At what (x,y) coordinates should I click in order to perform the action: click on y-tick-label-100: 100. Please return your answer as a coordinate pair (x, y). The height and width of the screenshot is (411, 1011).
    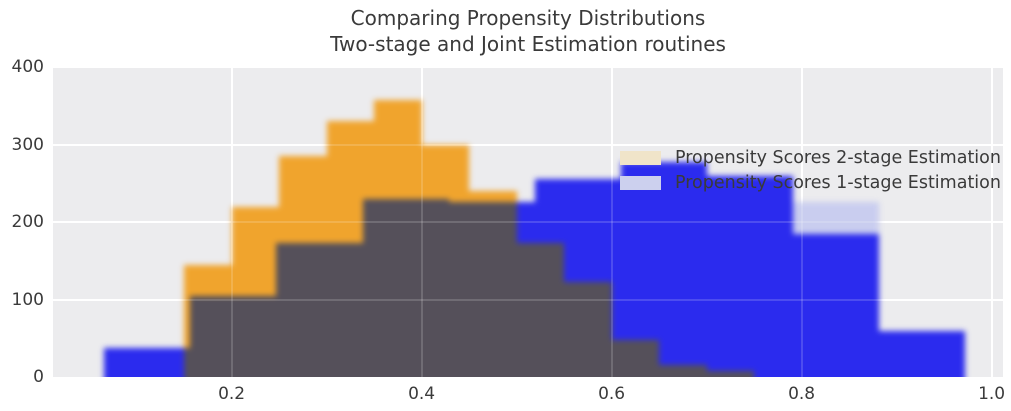
    Looking at the image, I should click on (27, 299).